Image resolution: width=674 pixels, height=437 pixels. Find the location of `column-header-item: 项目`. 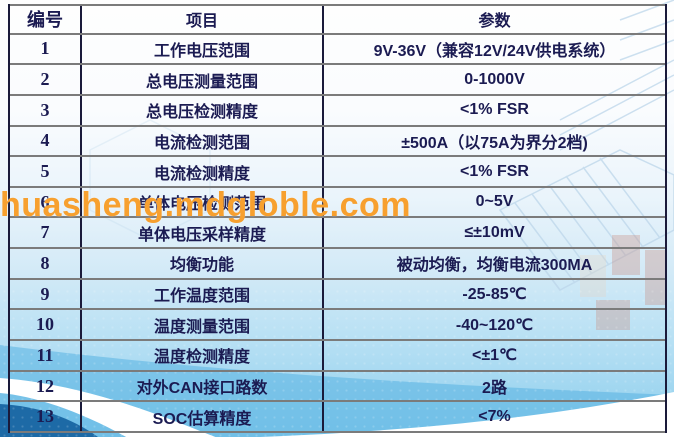

column-header-item: 项目 is located at coordinates (202, 19).